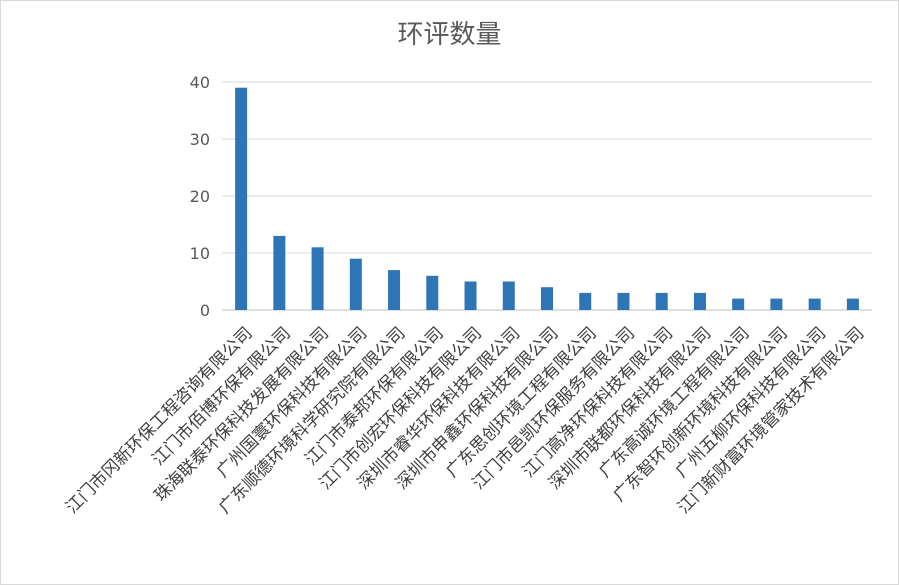 The width and height of the screenshot is (899, 585). I want to click on y-tick-label: 30, so click(200, 139).